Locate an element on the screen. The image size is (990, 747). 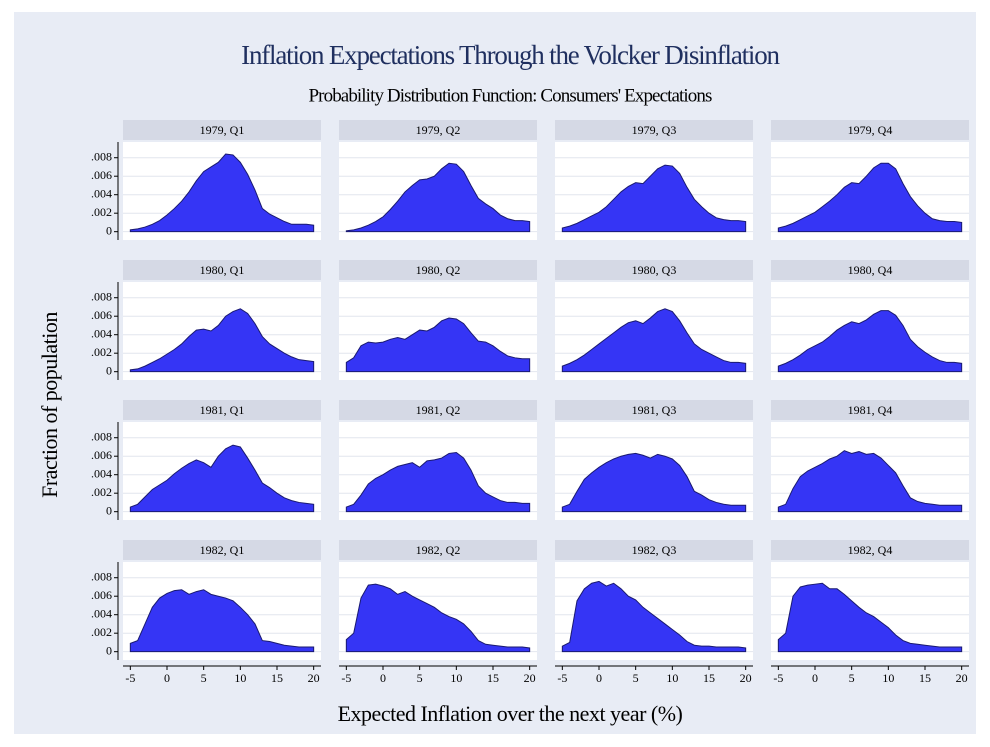
panel-title: 1979, Q3 is located at coordinates (654, 130).